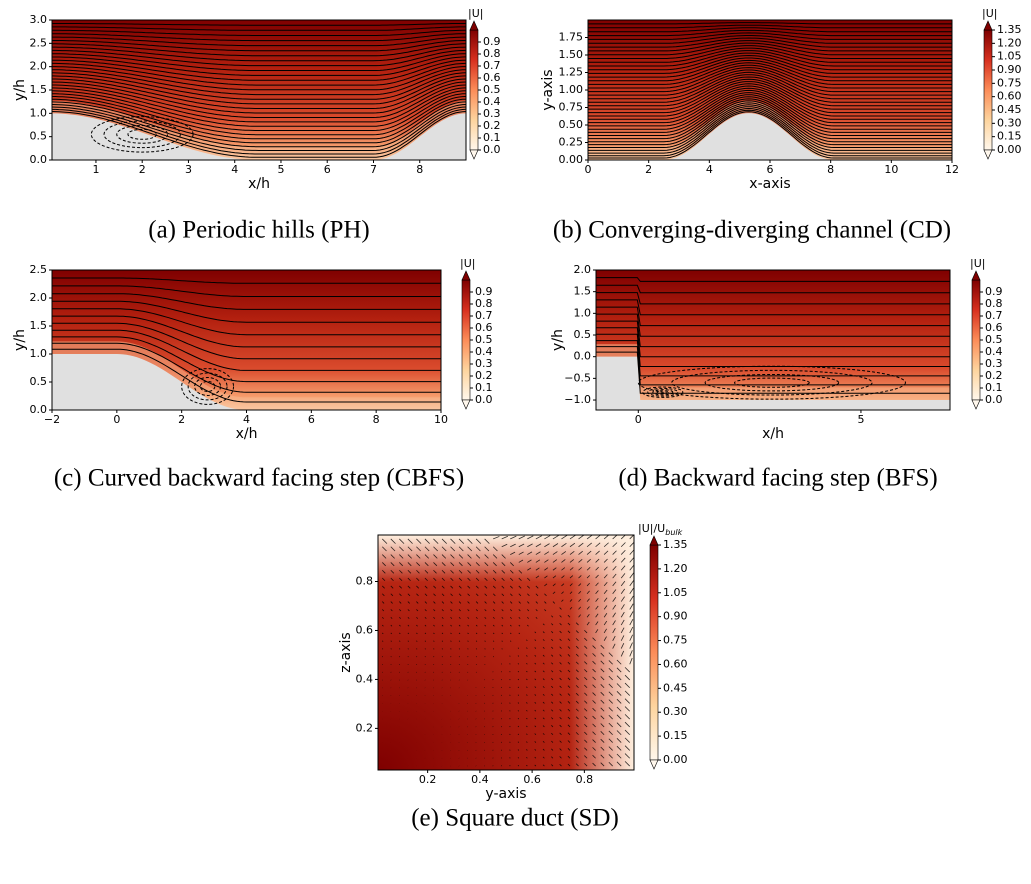 The height and width of the screenshot is (884, 1031). I want to click on colorbar-tick-label: 1.35, so click(675, 544).